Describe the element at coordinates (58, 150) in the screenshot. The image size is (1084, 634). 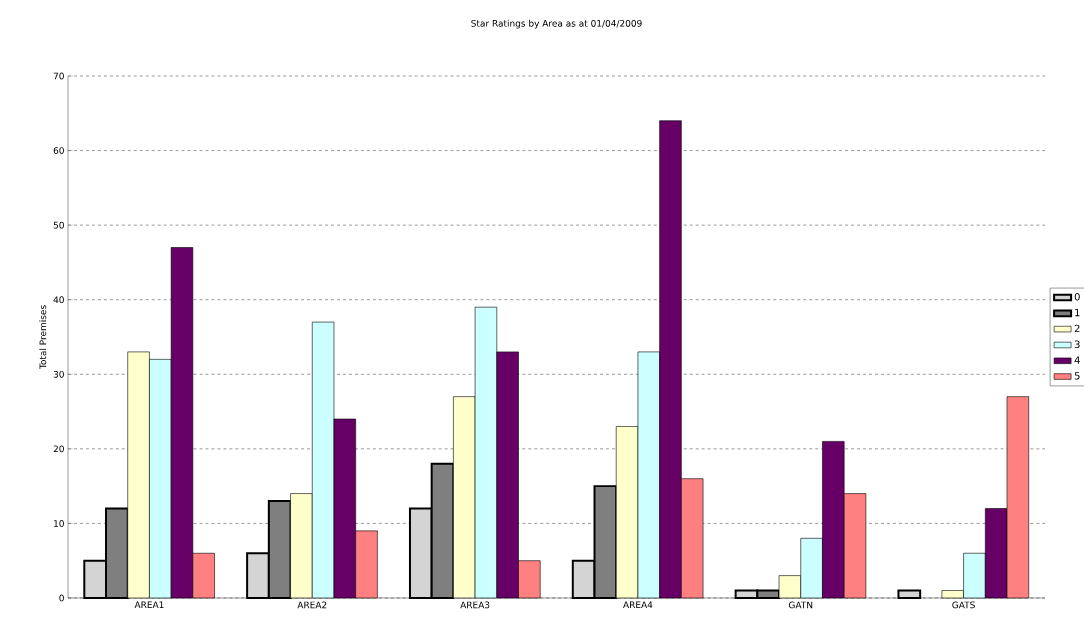
I see `y-tick-label: 60` at that location.